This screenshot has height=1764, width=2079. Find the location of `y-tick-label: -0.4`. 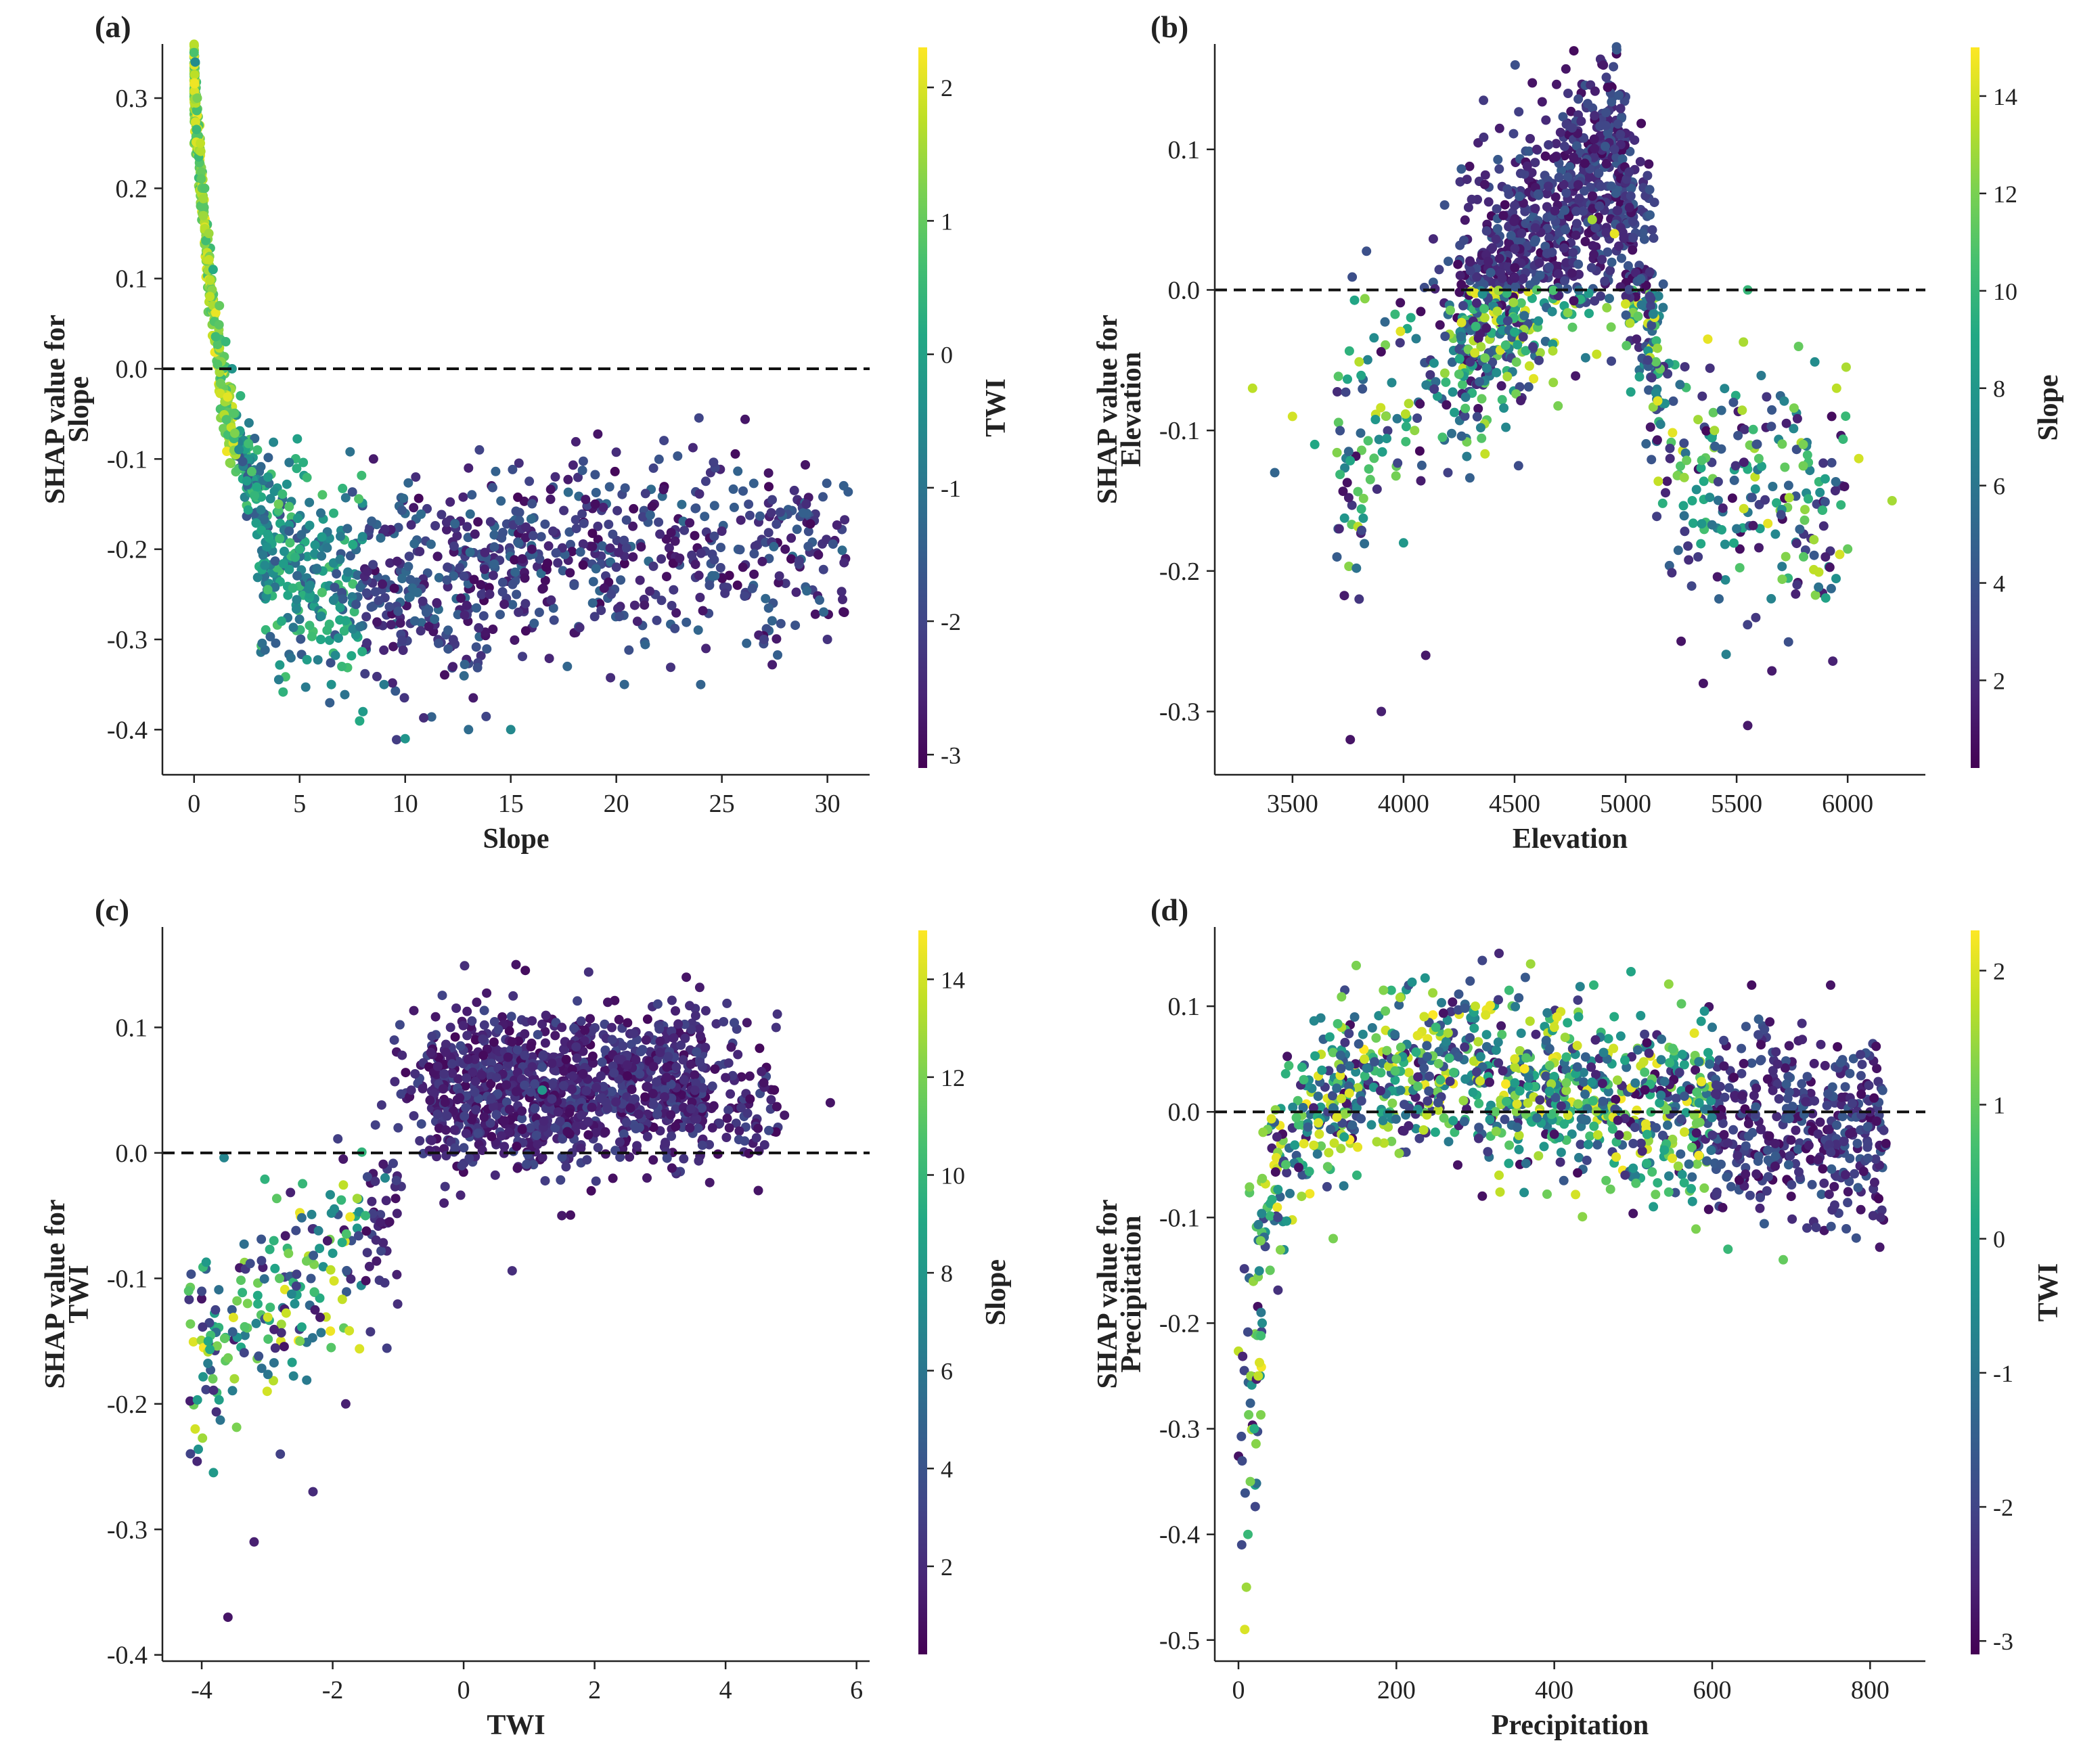

y-tick-label: -0.4 is located at coordinates (127, 1656).